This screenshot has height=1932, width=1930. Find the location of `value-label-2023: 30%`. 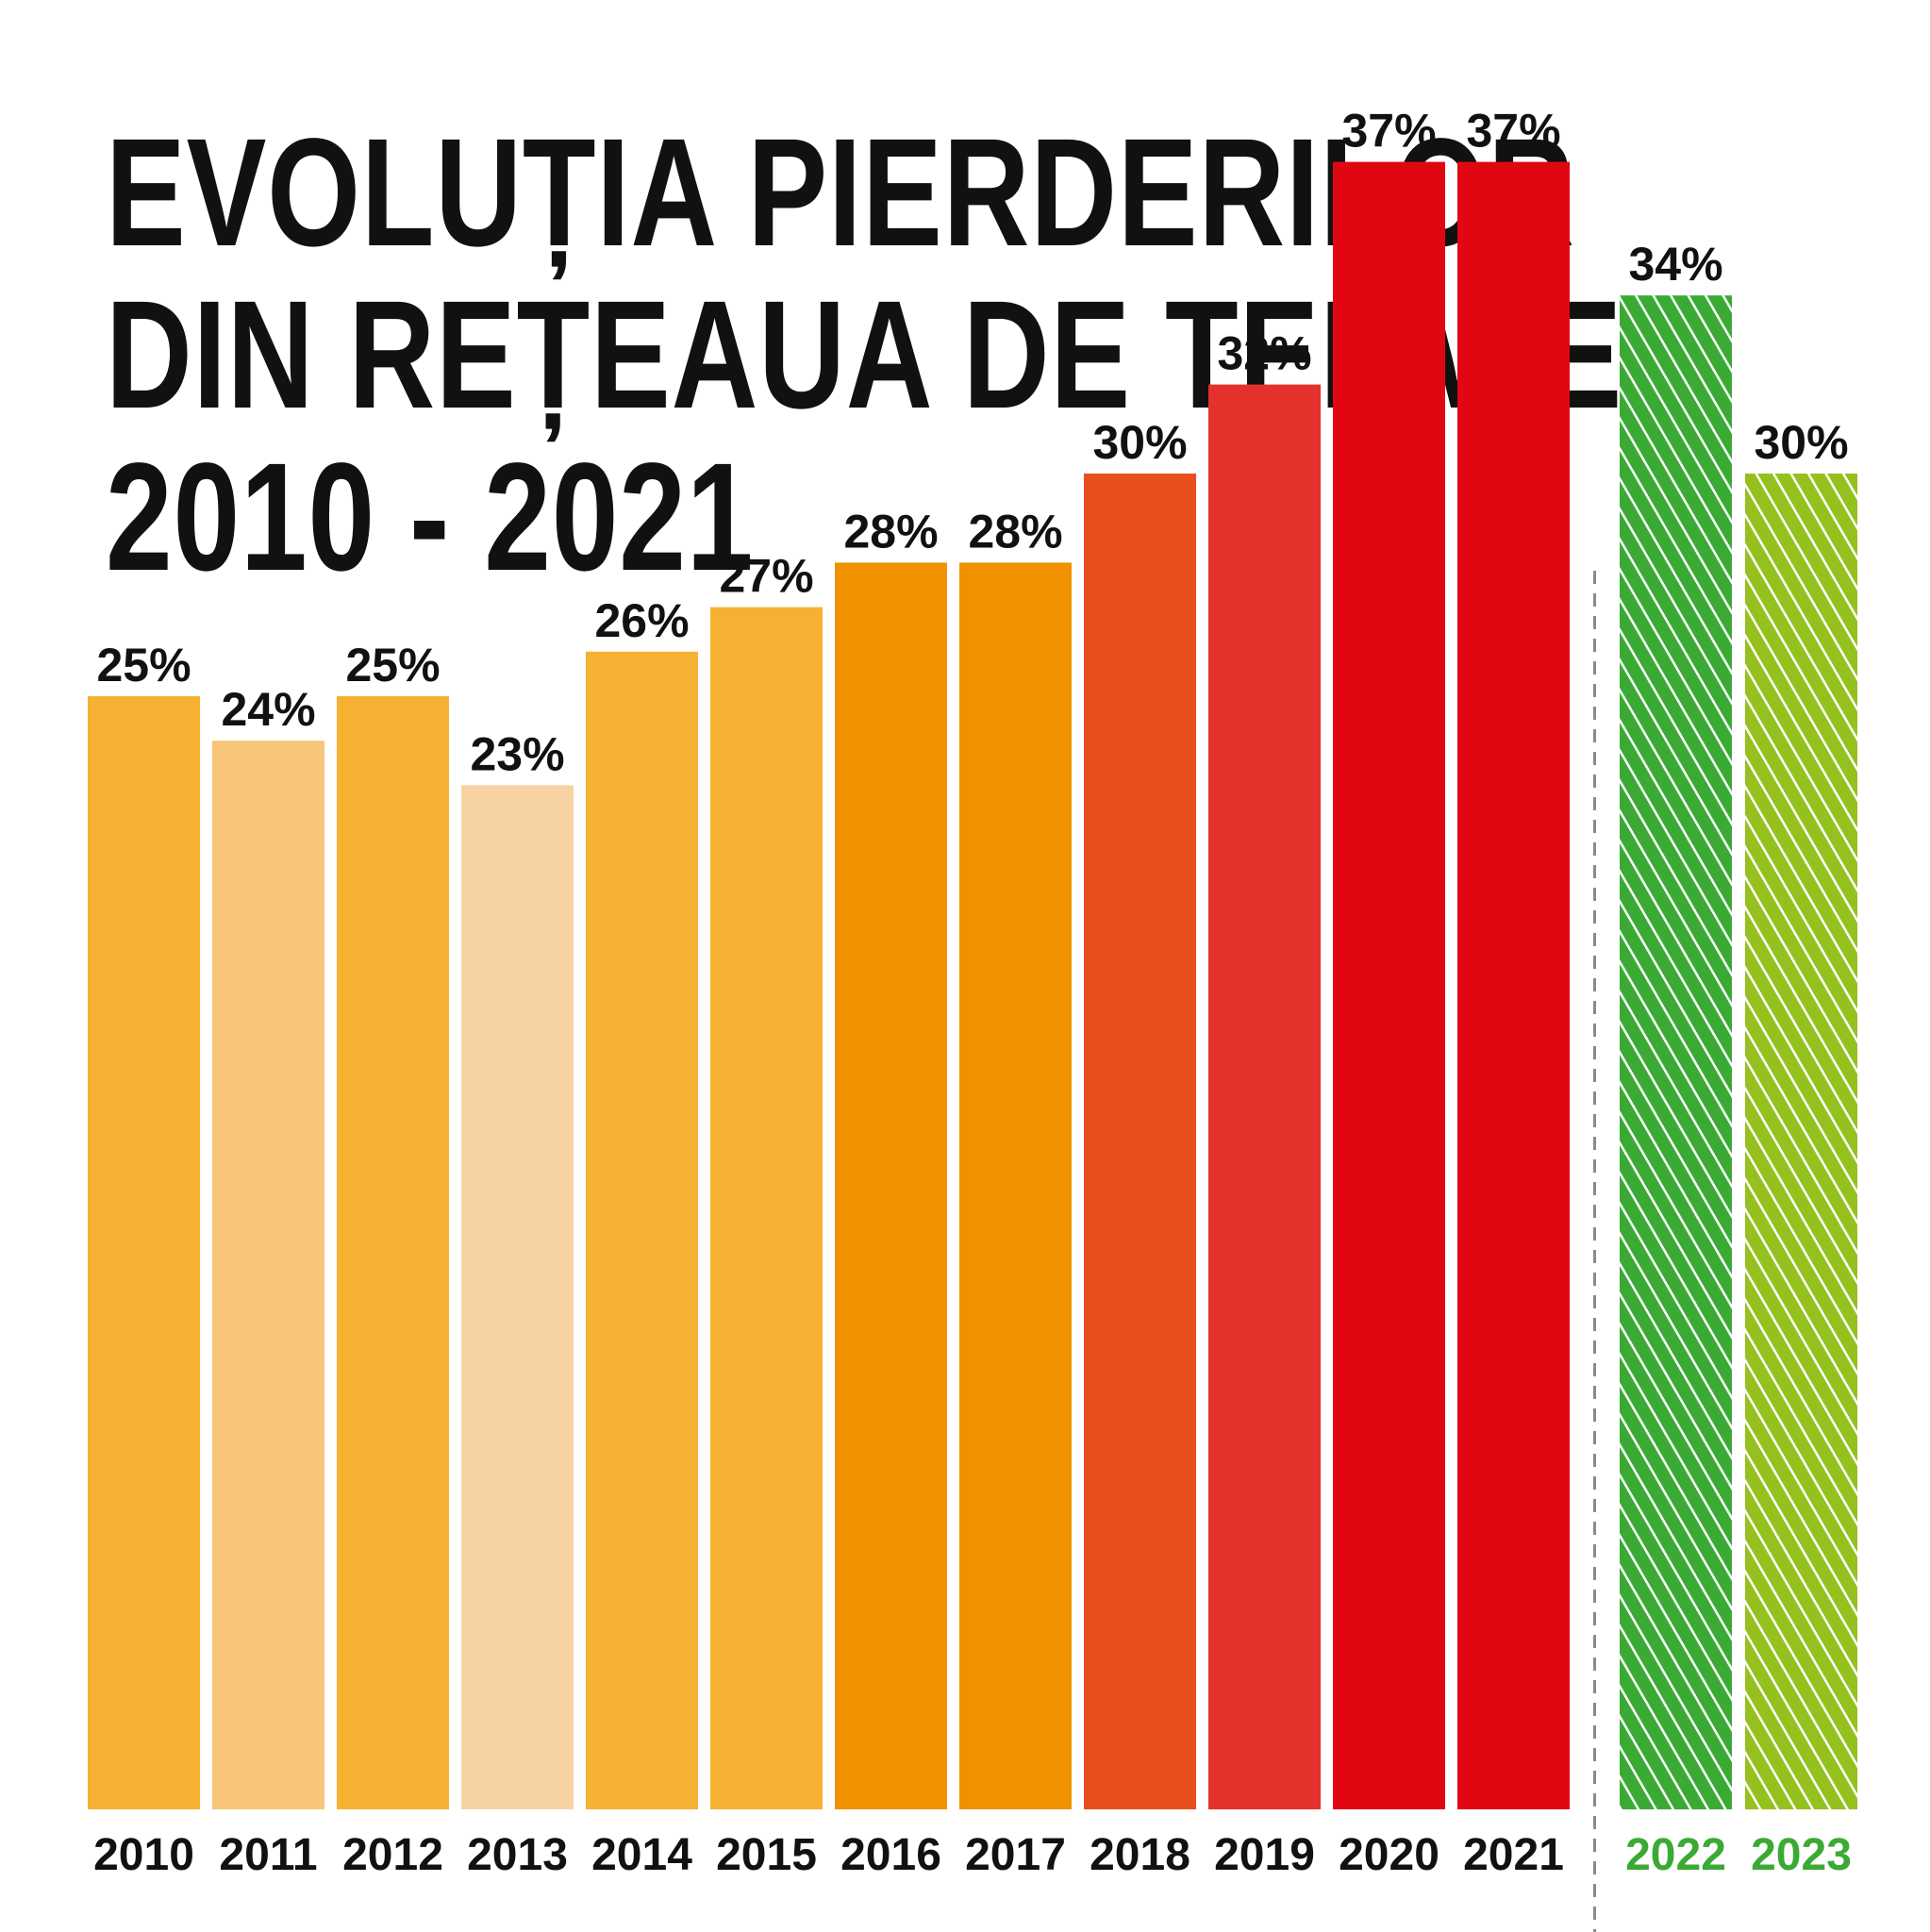

value-label-2023: 30% is located at coordinates (1801, 443).